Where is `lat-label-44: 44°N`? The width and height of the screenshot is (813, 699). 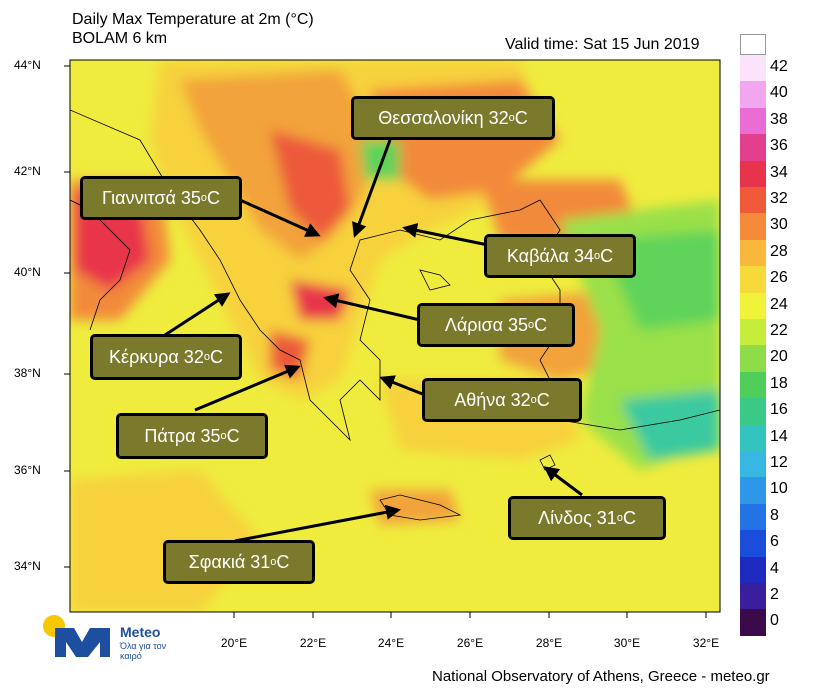 lat-label-44: 44°N is located at coordinates (27, 65).